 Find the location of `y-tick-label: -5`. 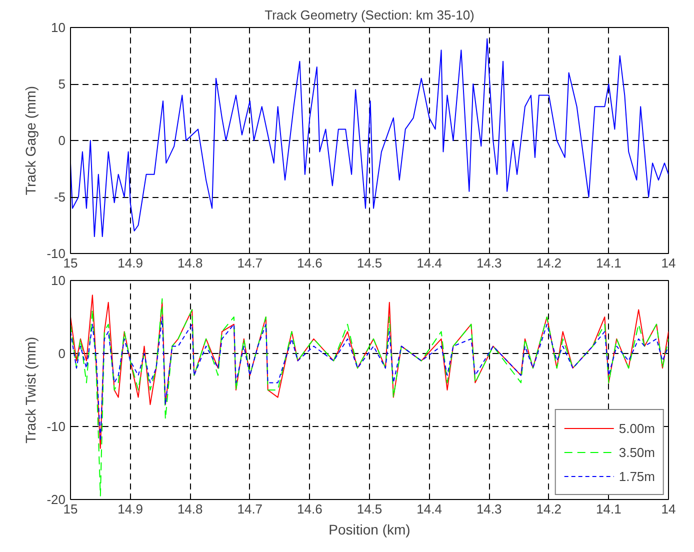

y-tick-label: -5 is located at coordinates (60, 197).